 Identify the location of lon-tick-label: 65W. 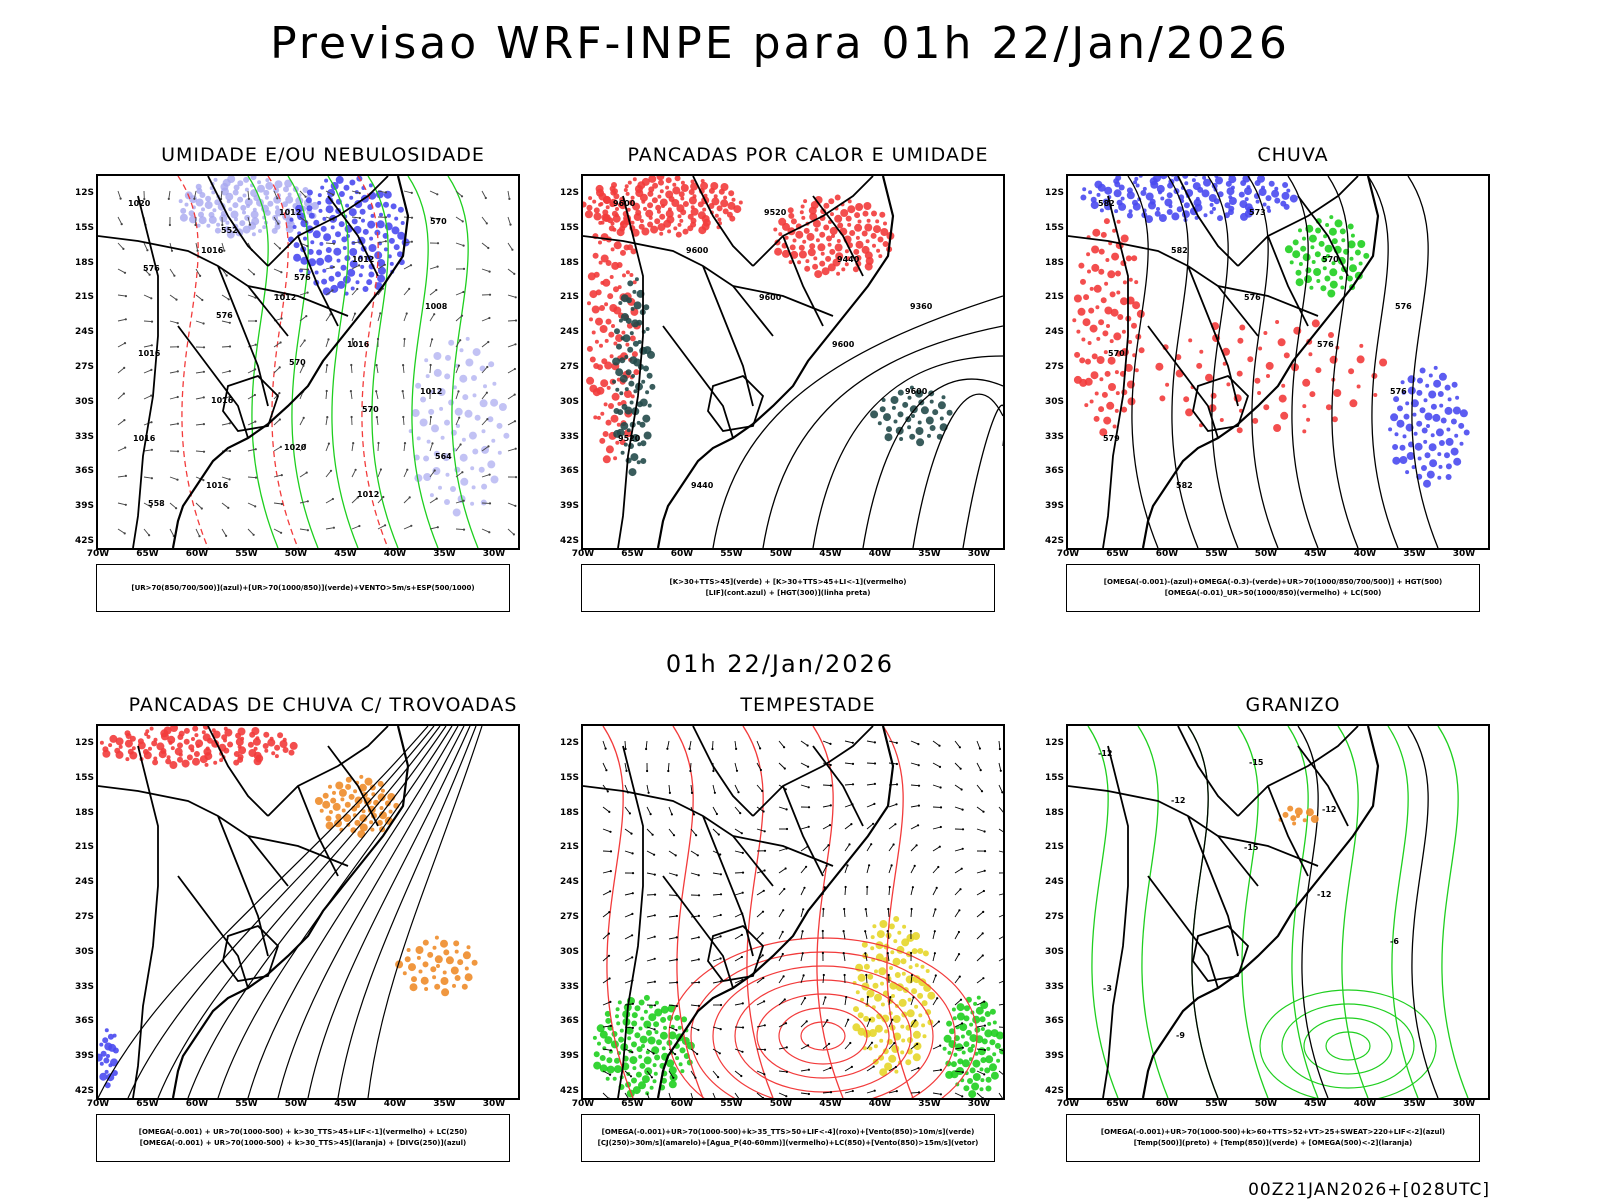
(147, 1104).